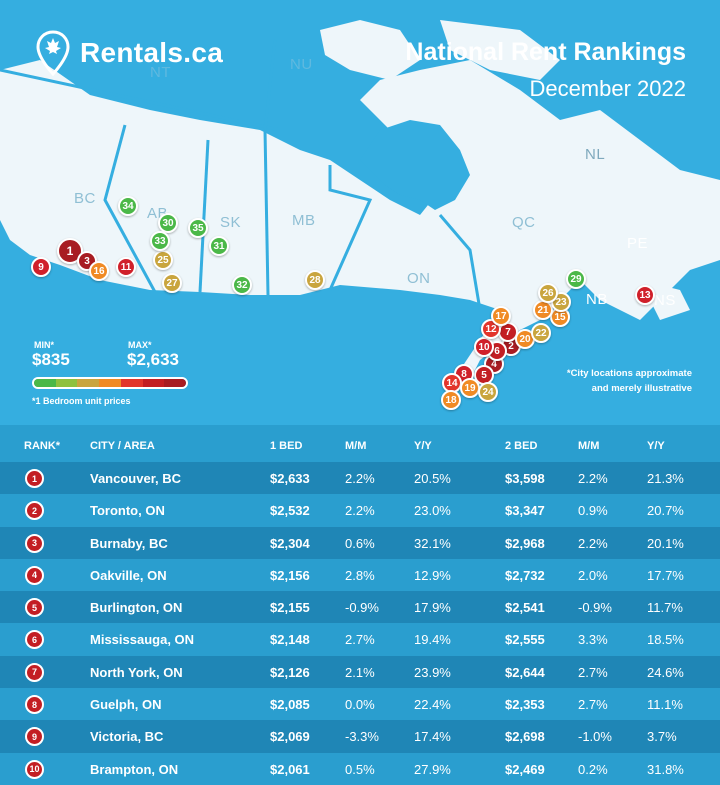 Image resolution: width=720 pixels, height=785 pixels. Describe the element at coordinates (525, 478) in the screenshot. I see `price-2bed: $3,598` at that location.